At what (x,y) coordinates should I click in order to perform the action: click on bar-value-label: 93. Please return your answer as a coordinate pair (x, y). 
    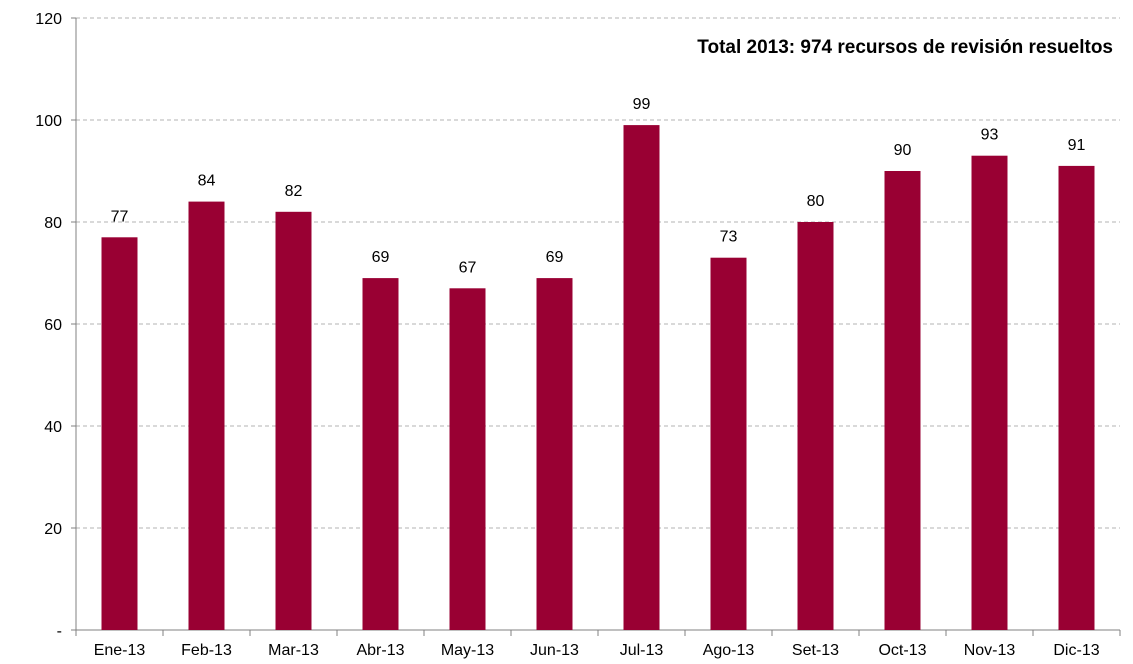
    Looking at the image, I should click on (990, 135).